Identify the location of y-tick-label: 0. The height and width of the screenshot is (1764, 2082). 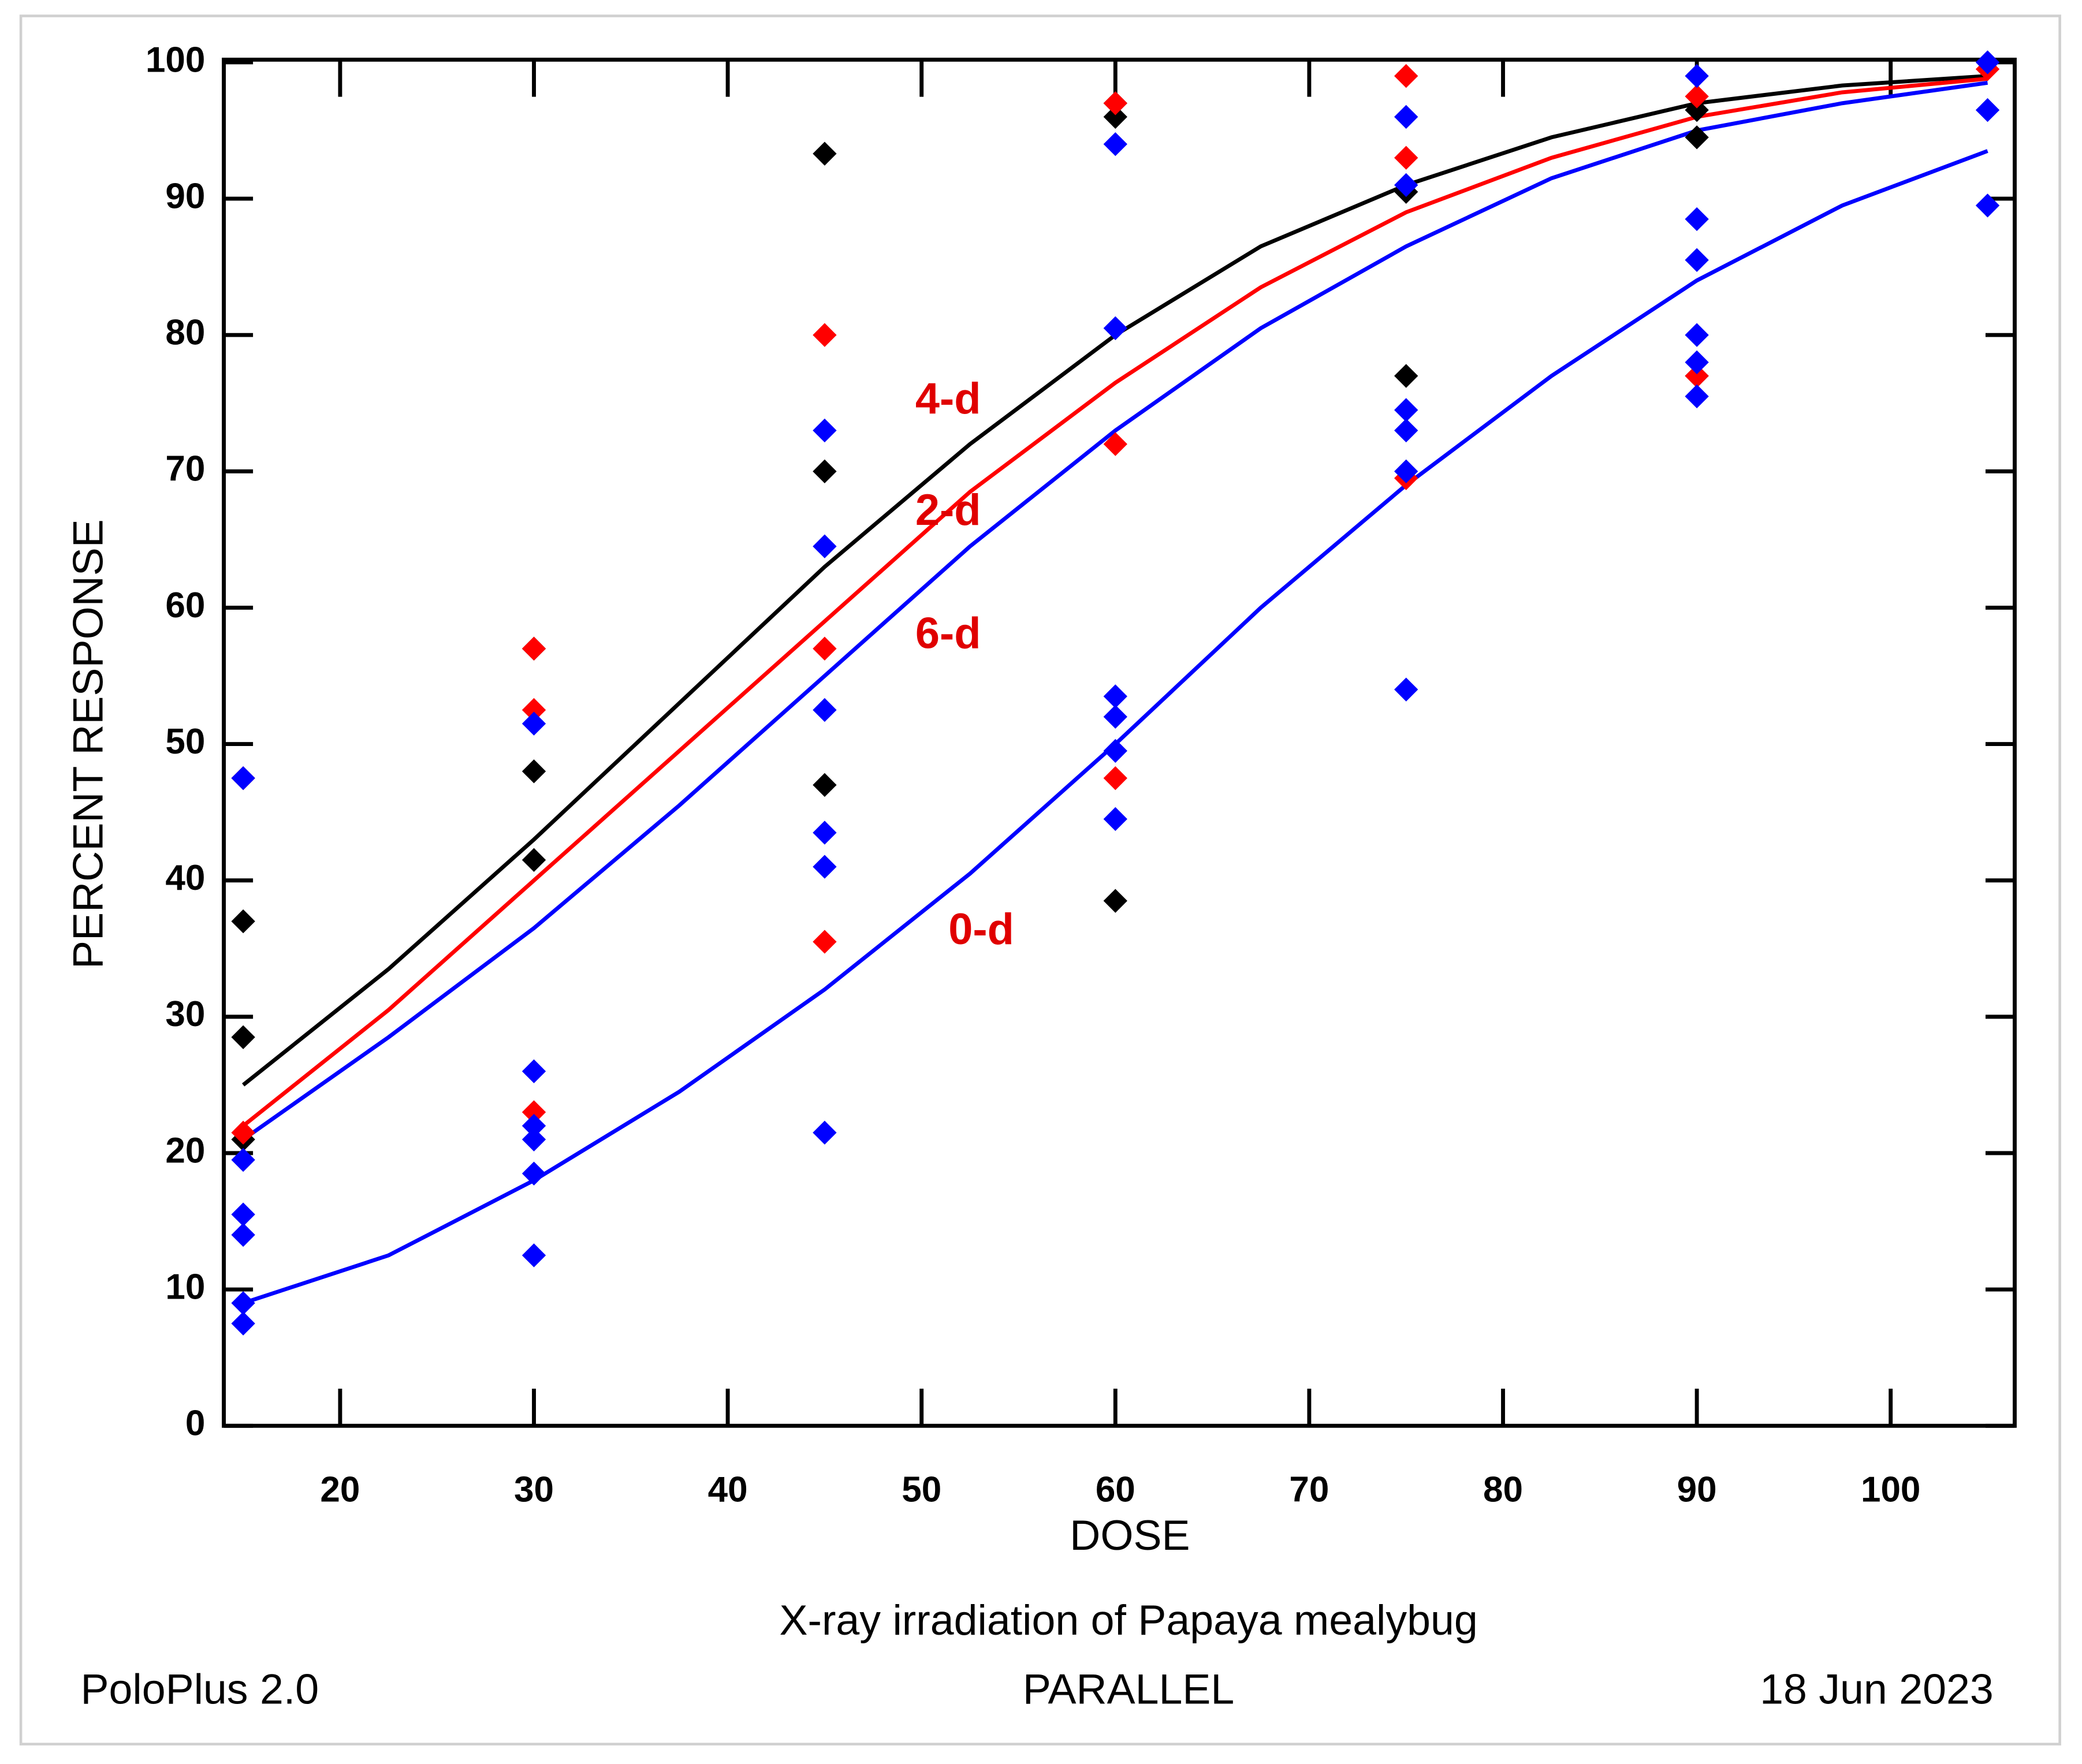
(195, 1424).